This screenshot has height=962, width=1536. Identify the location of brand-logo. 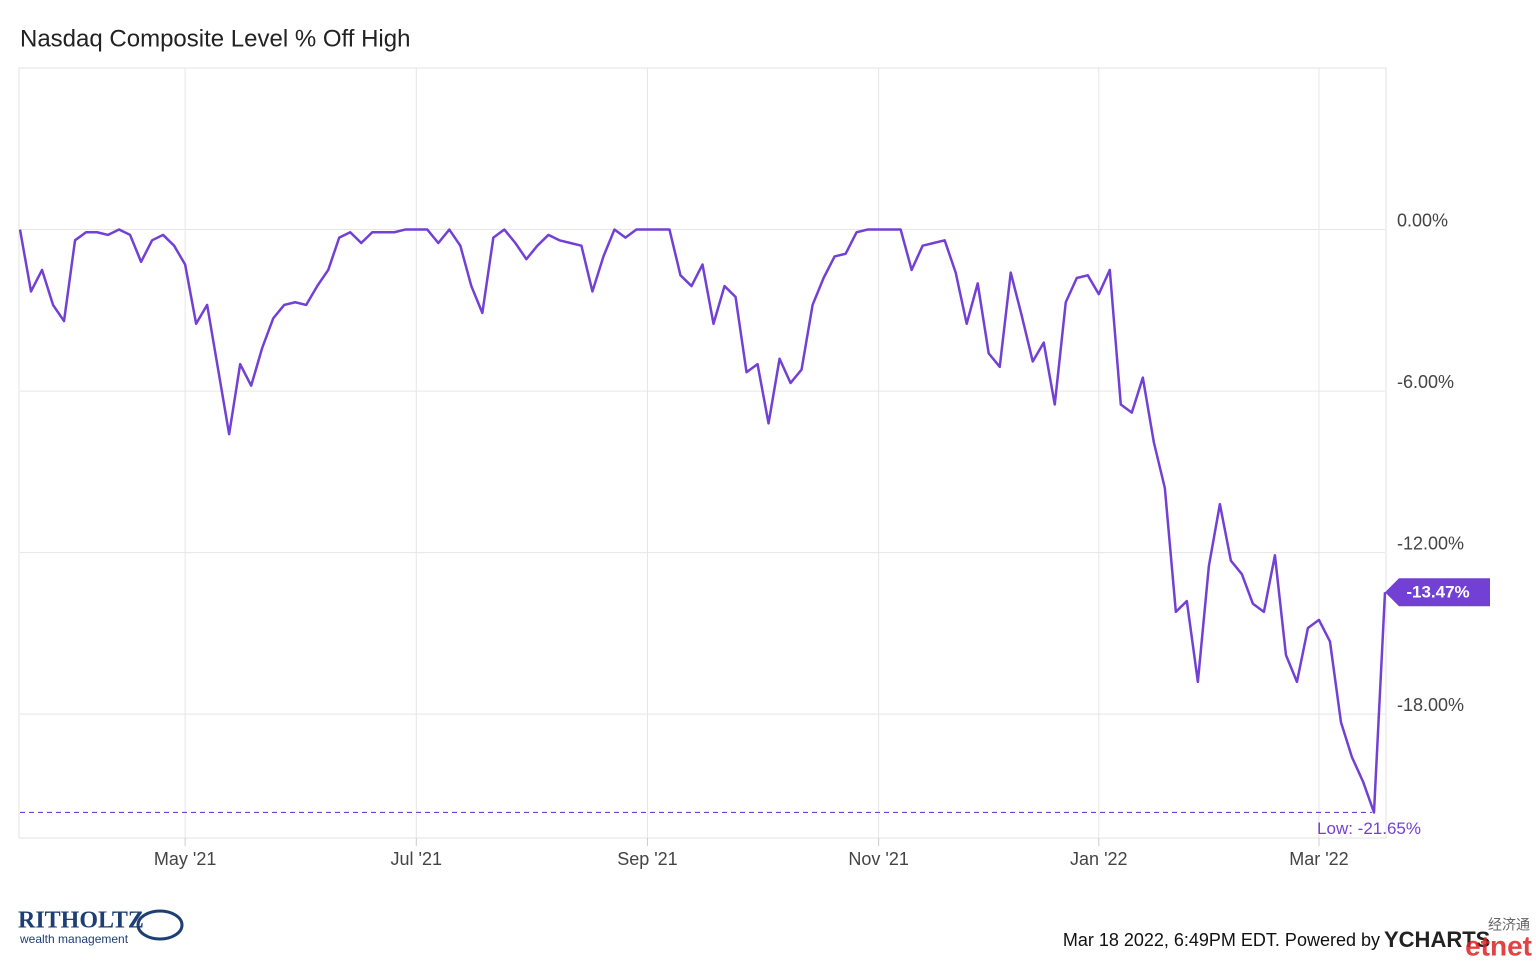
(160, 925).